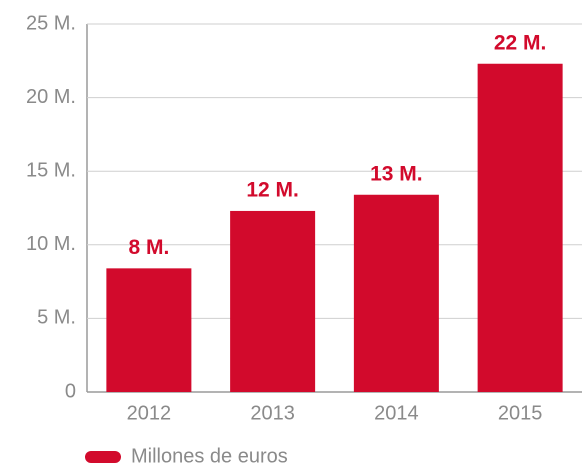  Describe the element at coordinates (148, 247) in the screenshot. I see `data-label: 8 M.` at that location.